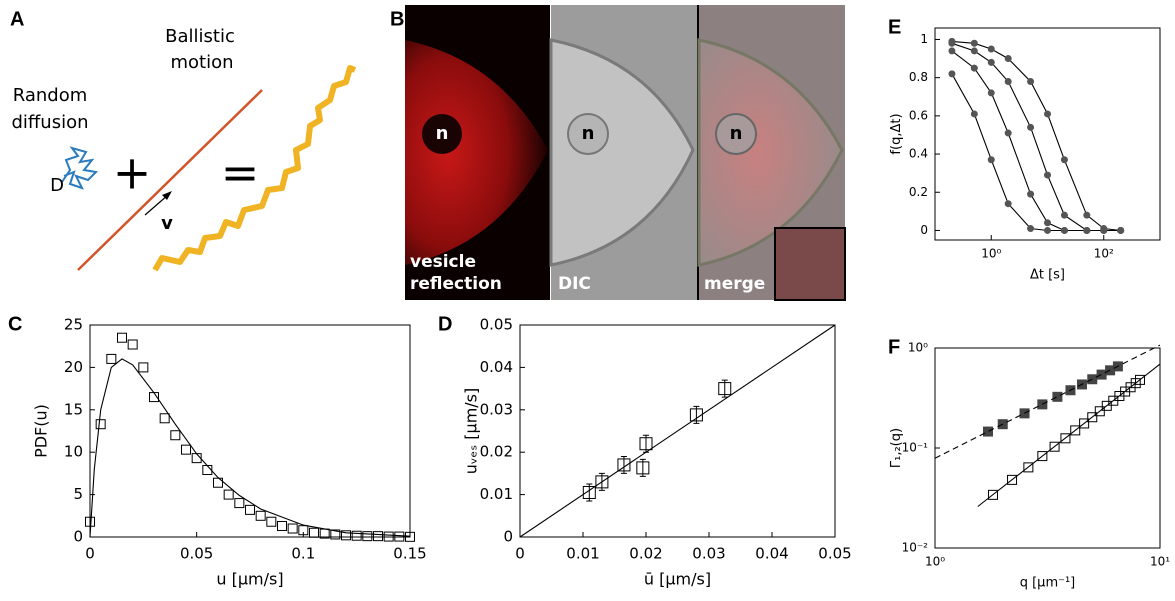 This screenshot has width=1175, height=601. Describe the element at coordinates (73, 409) in the screenshot. I see `y-tick-label: 15` at that location.